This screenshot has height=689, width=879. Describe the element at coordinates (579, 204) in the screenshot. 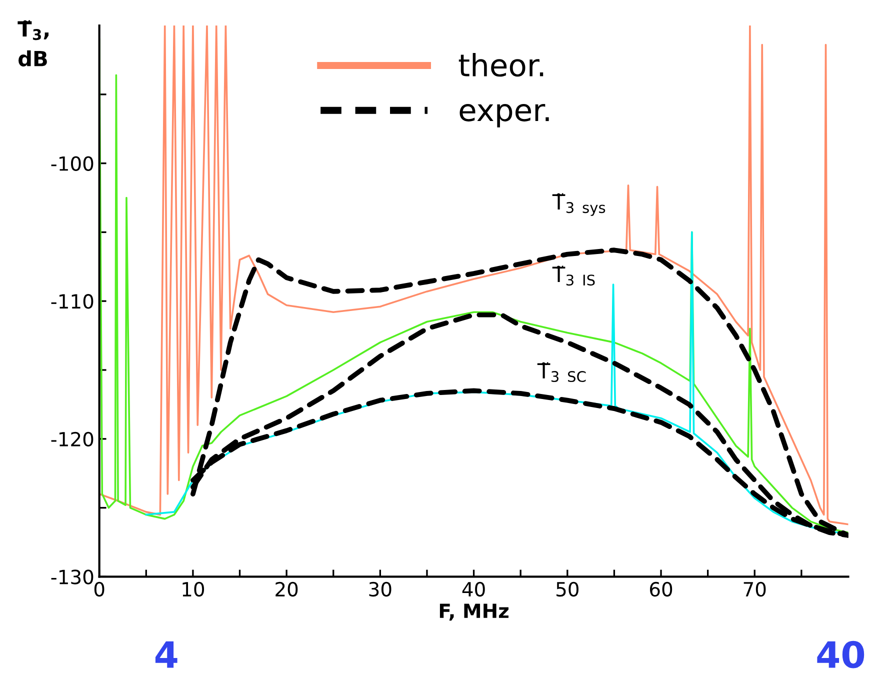

I see `annotation: T̃$_{3 sys}$` at that location.